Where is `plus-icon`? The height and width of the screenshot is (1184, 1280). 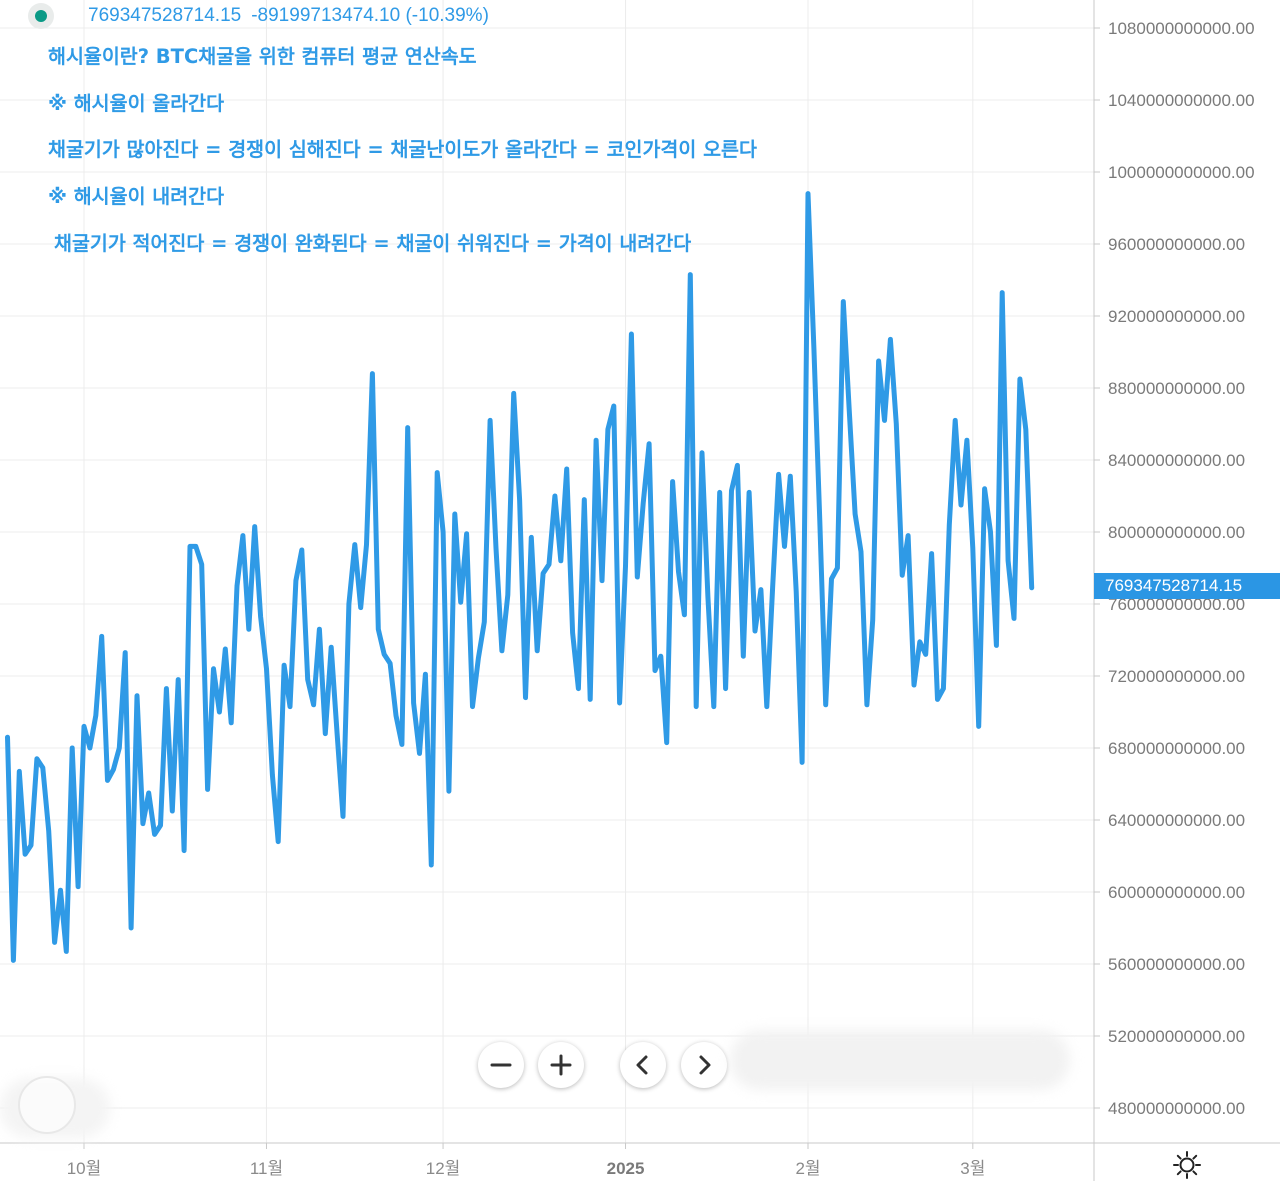
plus-icon is located at coordinates (561, 1065).